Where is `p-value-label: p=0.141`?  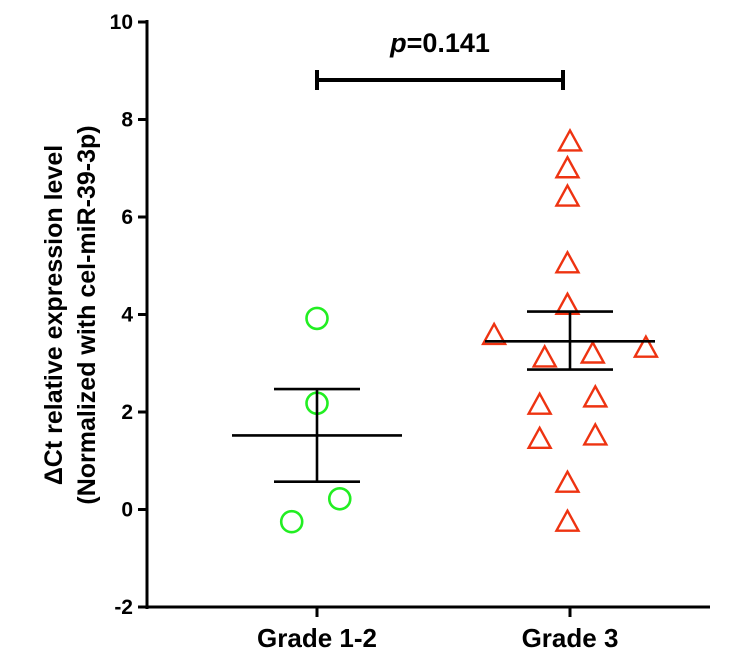 p-value-label: p=0.141 is located at coordinates (439, 43).